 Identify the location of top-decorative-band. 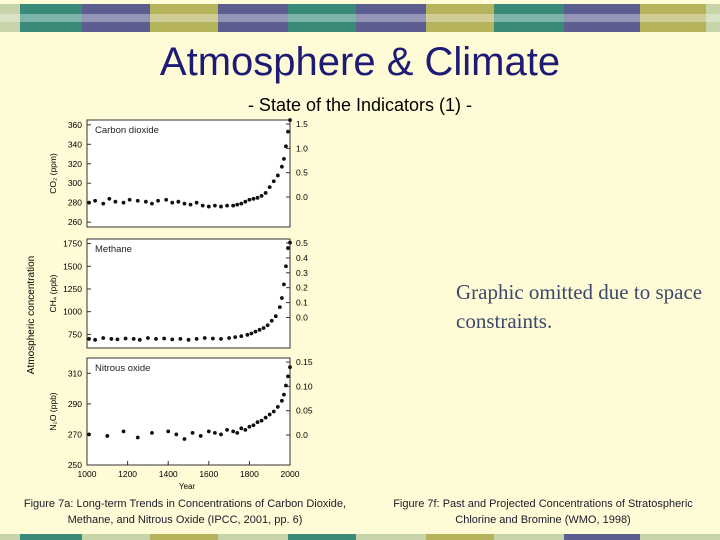
(360, 18).